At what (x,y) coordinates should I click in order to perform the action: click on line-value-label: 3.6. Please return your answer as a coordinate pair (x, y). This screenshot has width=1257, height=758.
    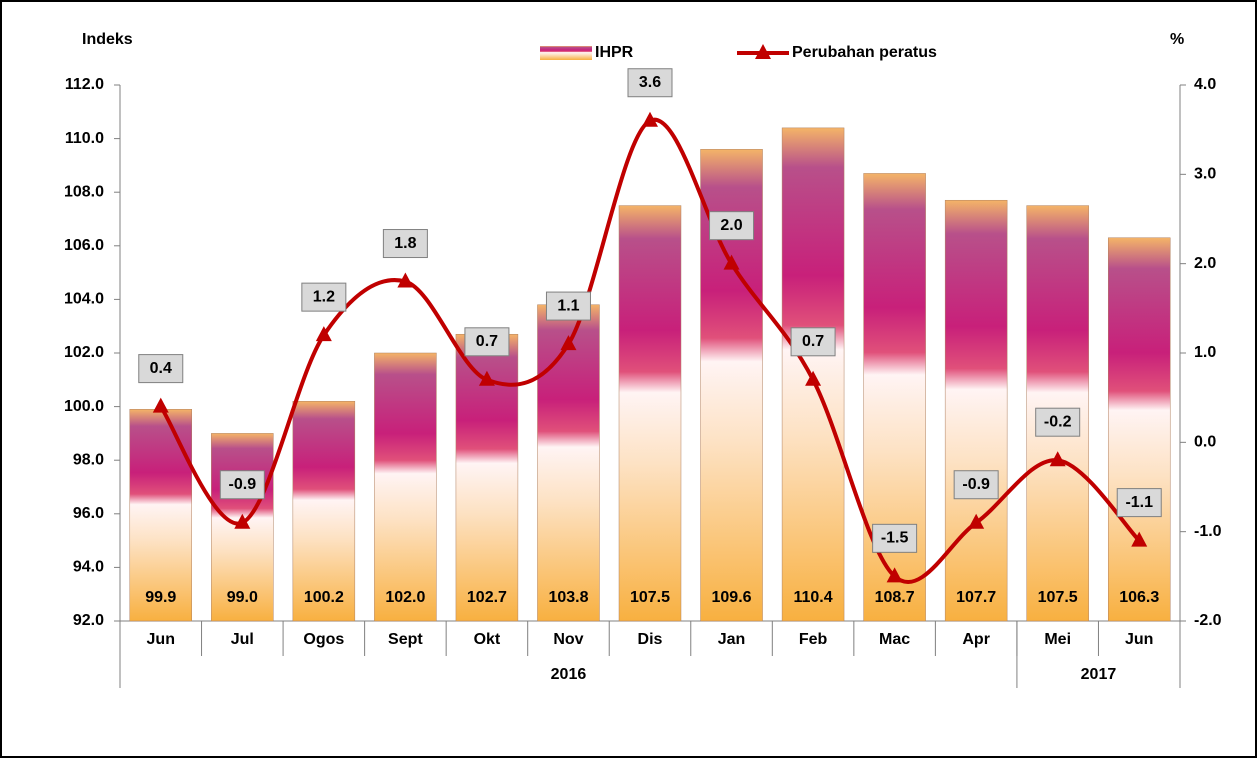
    Looking at the image, I should click on (650, 82).